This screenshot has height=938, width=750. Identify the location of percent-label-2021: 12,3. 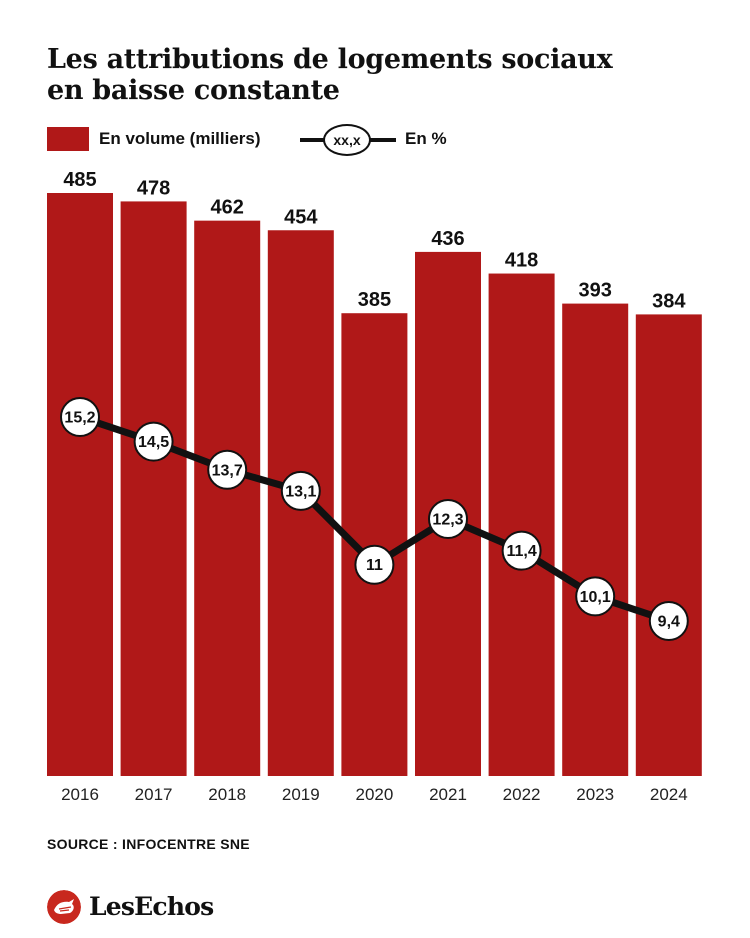
(447, 520).